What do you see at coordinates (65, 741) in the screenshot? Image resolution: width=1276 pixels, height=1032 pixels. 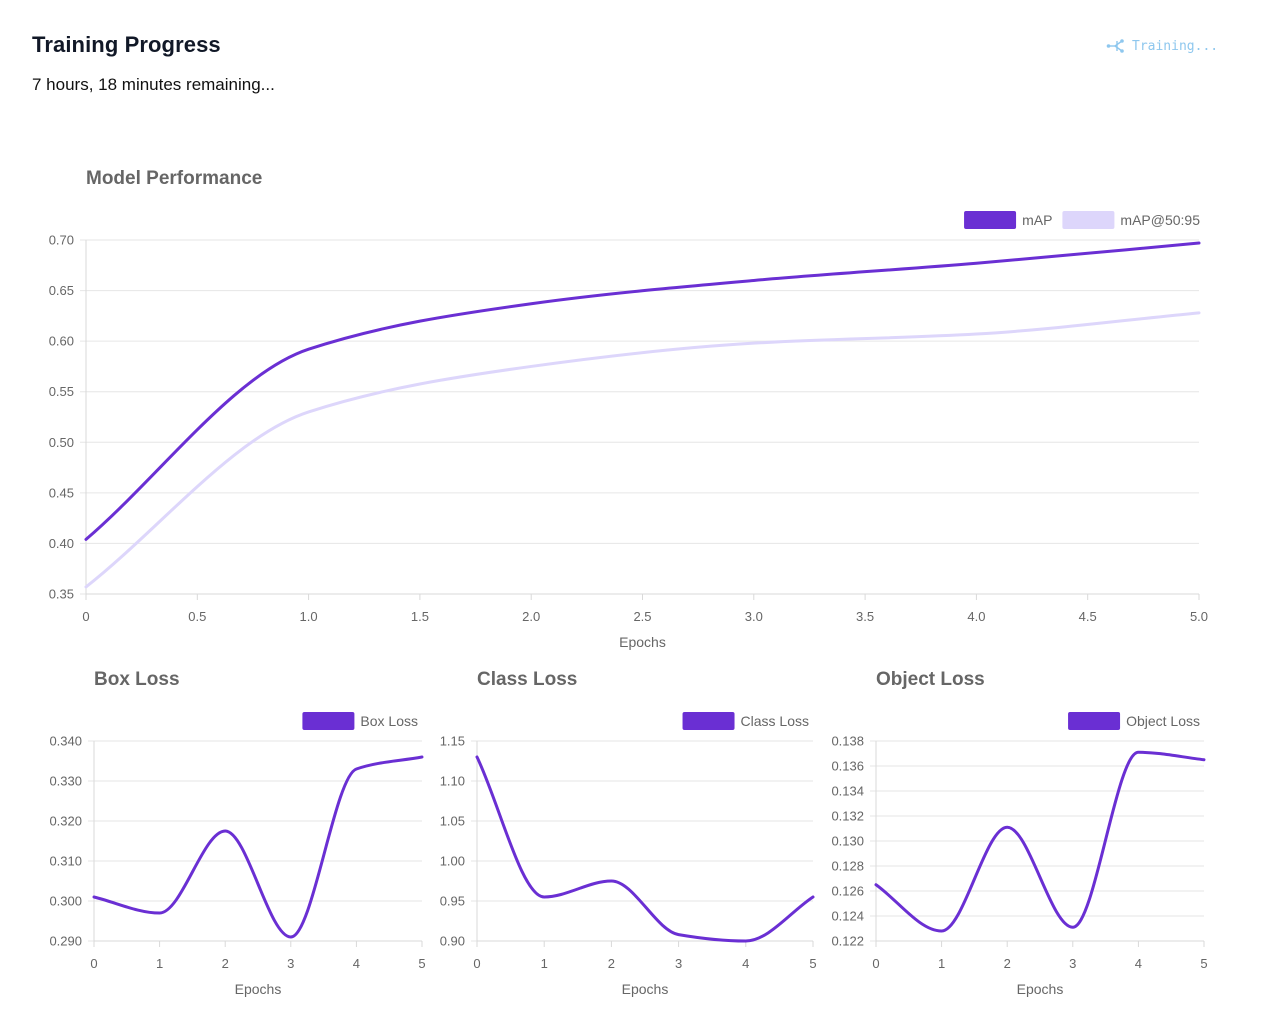 I see `box-loss-y-tick-label: 0.340` at bounding box center [65, 741].